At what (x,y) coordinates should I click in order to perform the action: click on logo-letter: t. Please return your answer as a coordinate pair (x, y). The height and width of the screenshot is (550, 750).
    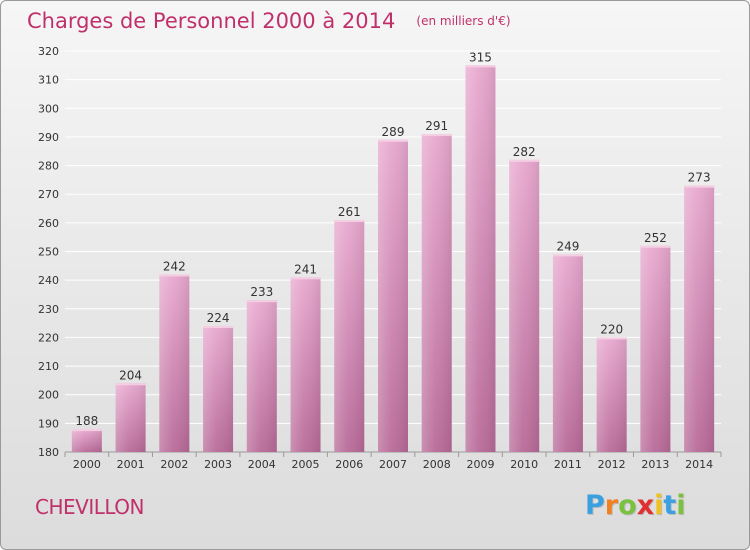
    Looking at the image, I should click on (670, 505).